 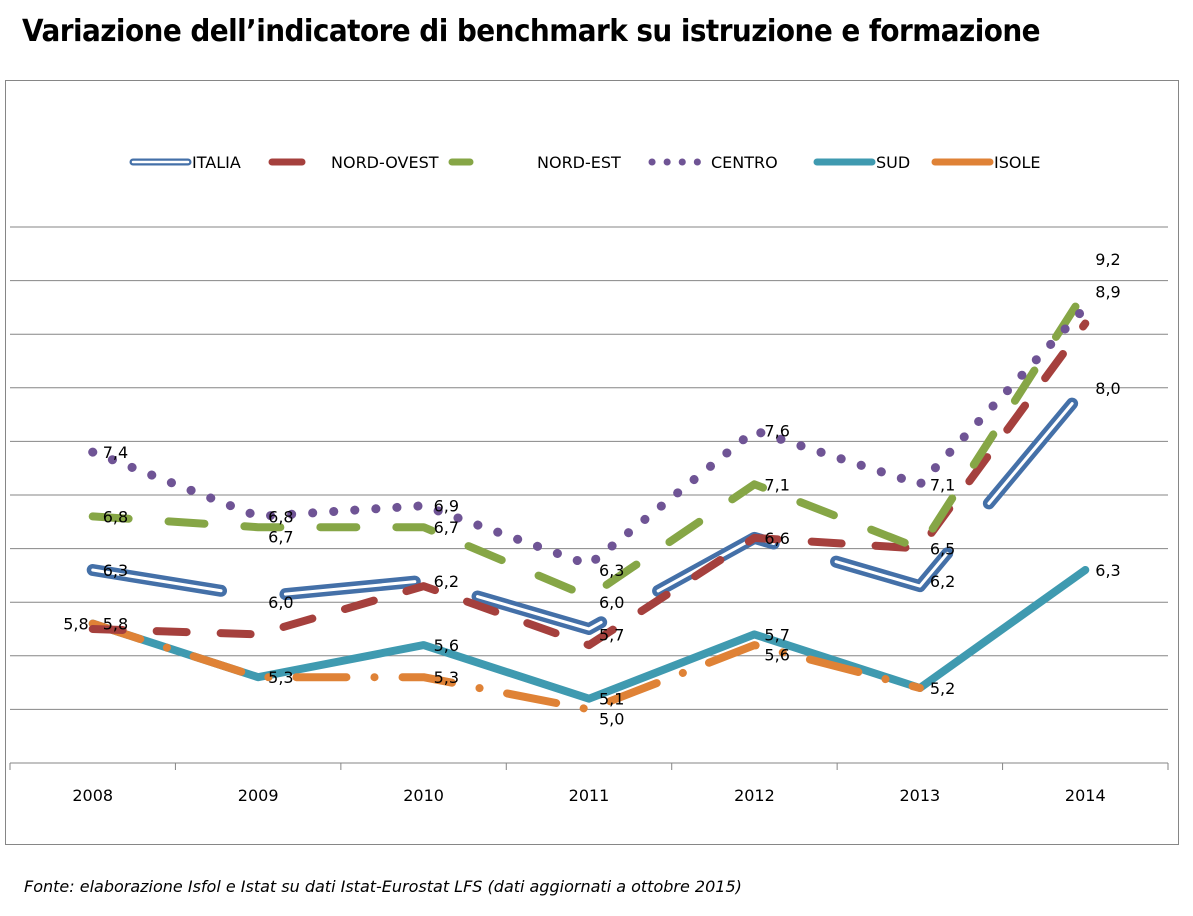 I want to click on legend-label: CENTRO, so click(x=744, y=162).